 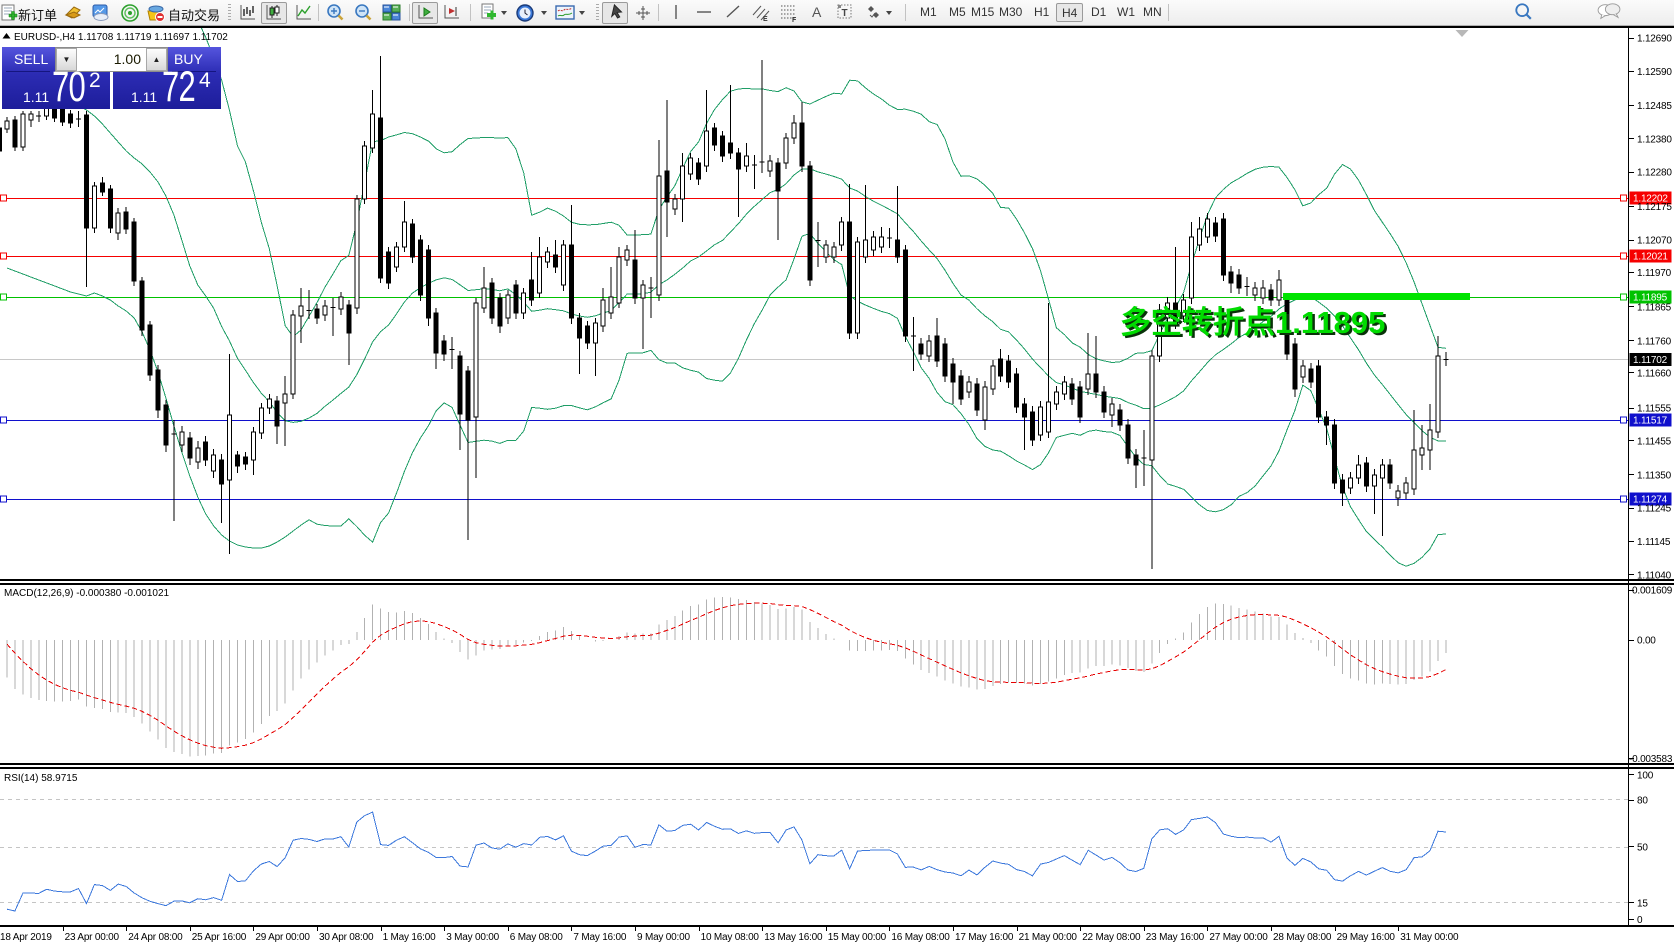 I want to click on svg-text: 24 Apr 08:00, so click(x=155, y=937).